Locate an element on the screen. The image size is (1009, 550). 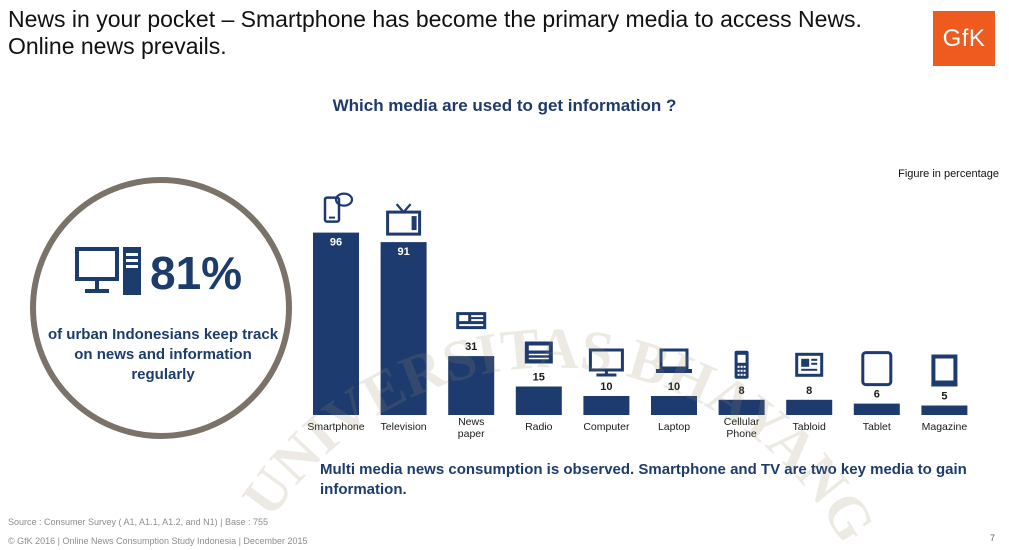
kpi-ring is located at coordinates (161, 308).